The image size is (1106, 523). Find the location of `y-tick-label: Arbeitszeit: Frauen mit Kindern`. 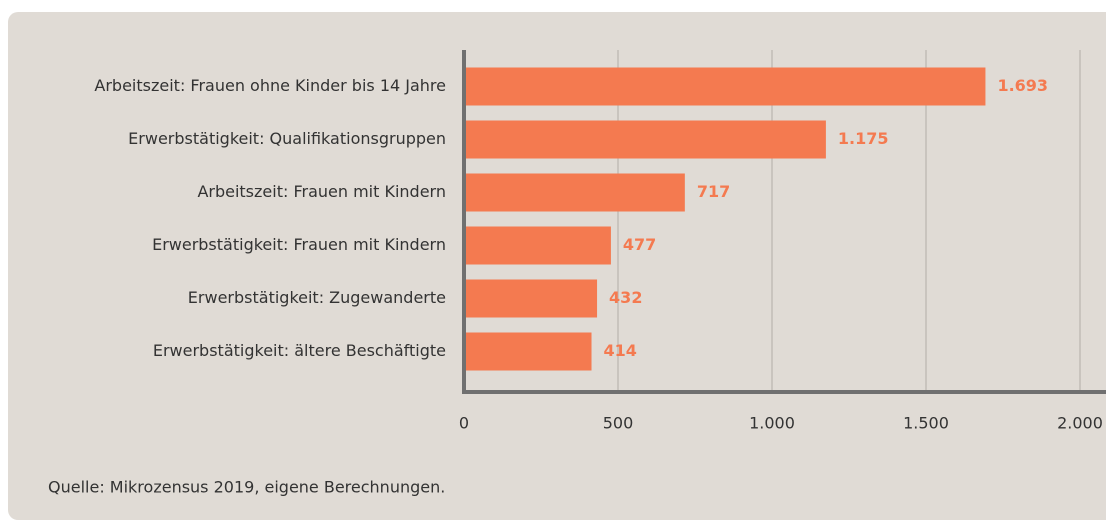

y-tick-label: Arbeitszeit: Frauen mit Kindern is located at coordinates (321, 191).